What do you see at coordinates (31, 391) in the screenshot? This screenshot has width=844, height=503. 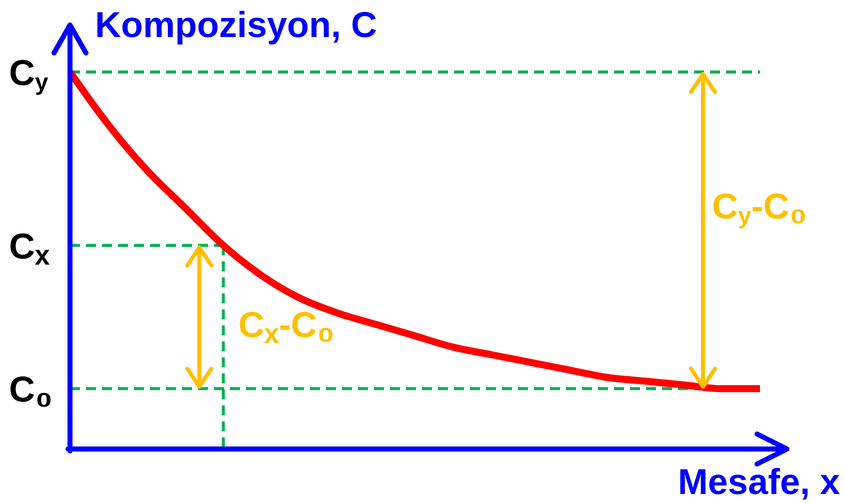 I see `ref-line-label: C₀` at bounding box center [31, 391].